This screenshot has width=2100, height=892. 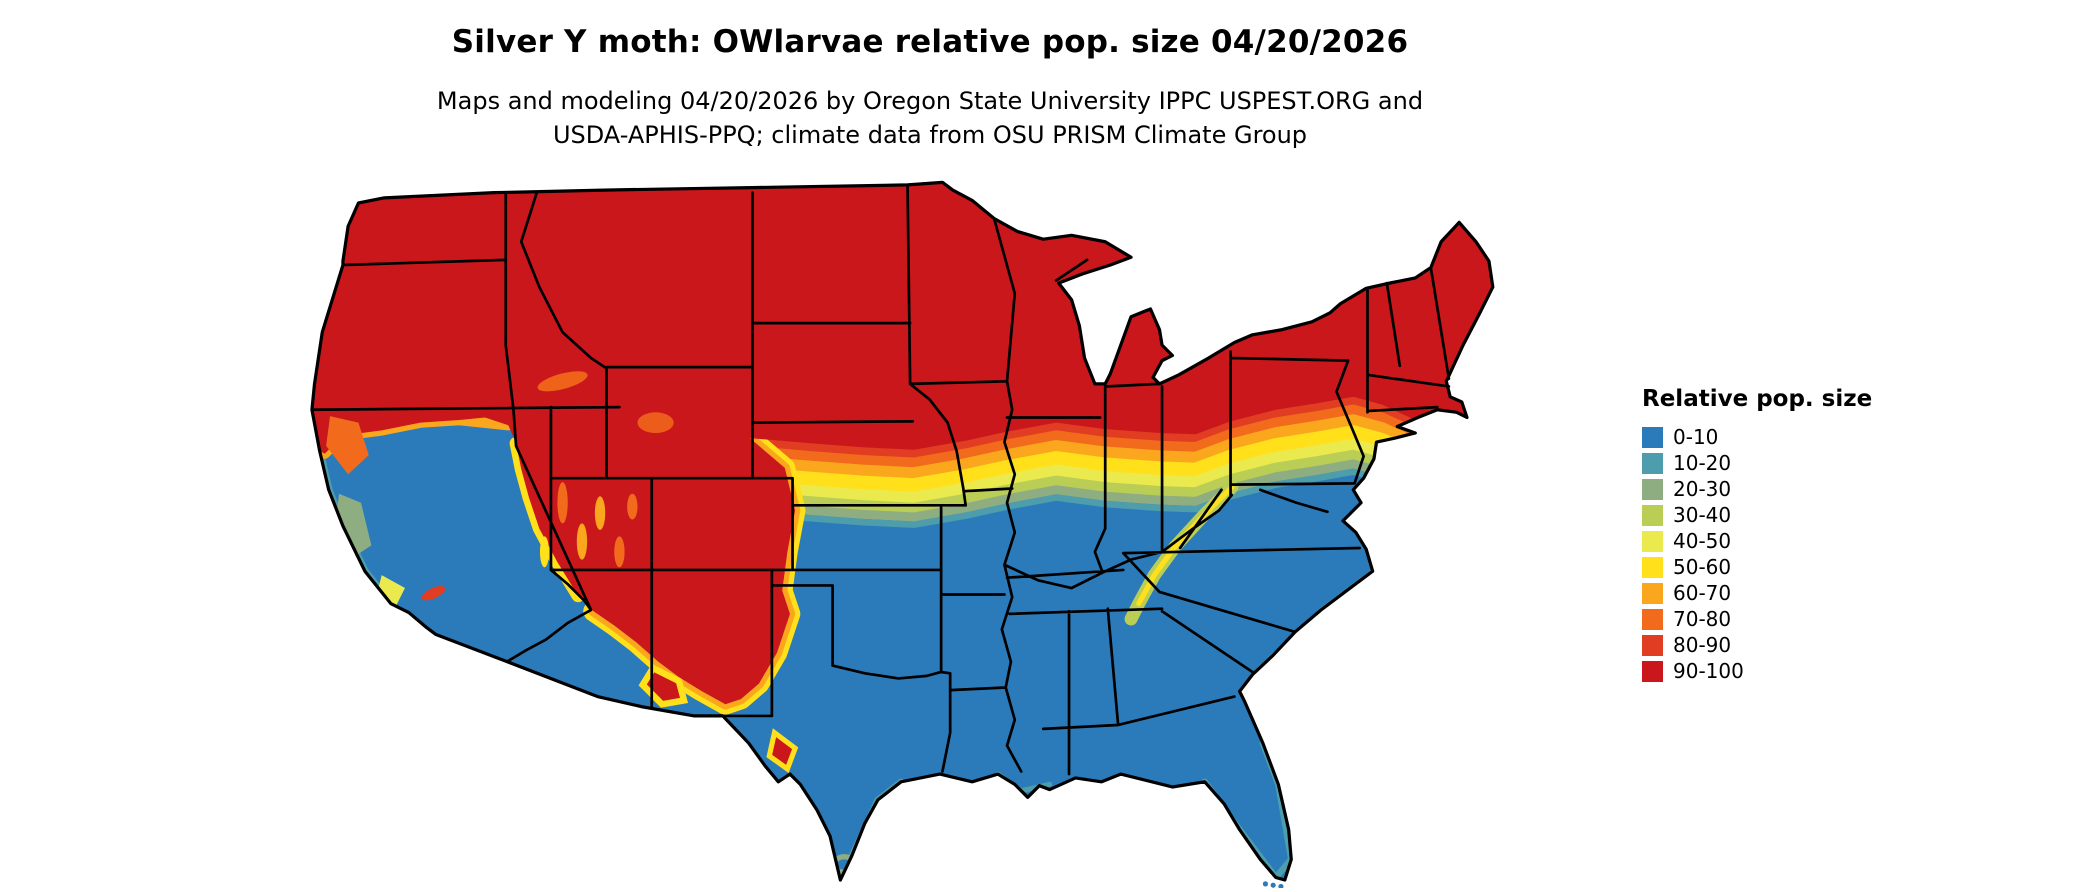 I want to click on legend-row: 60-70, so click(x=1757, y=593).